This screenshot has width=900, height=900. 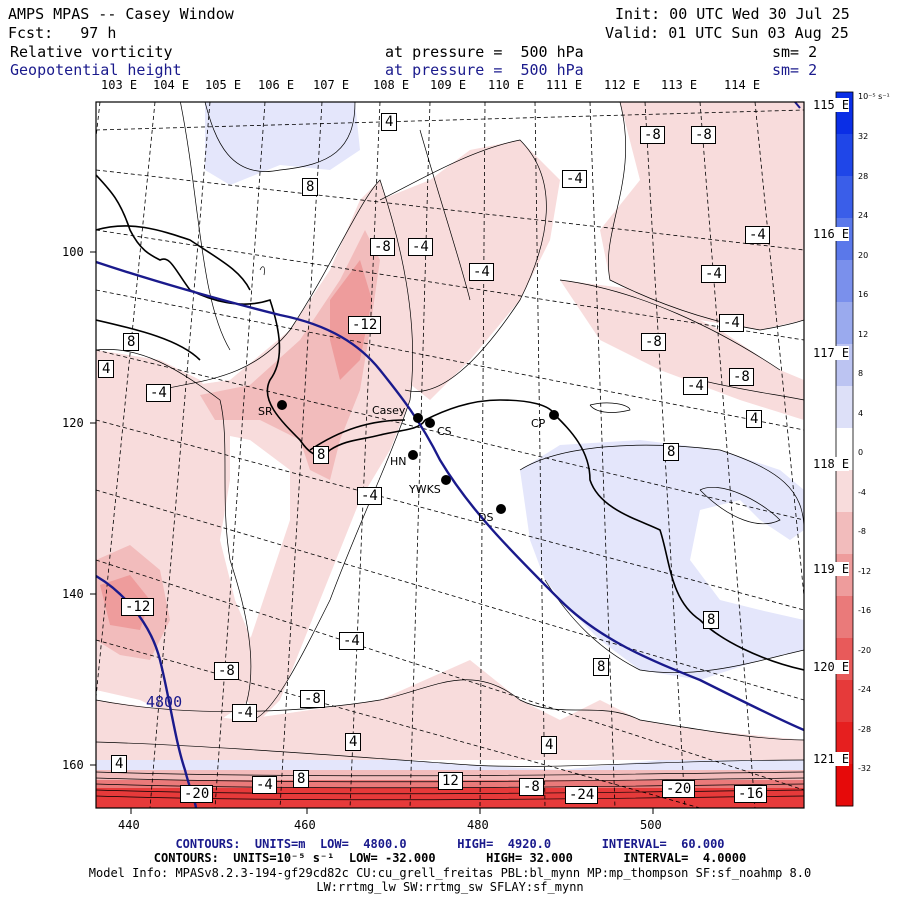 What do you see at coordinates (742, 85) in the screenshot?
I see `longitude-label: 114 E` at bounding box center [742, 85].